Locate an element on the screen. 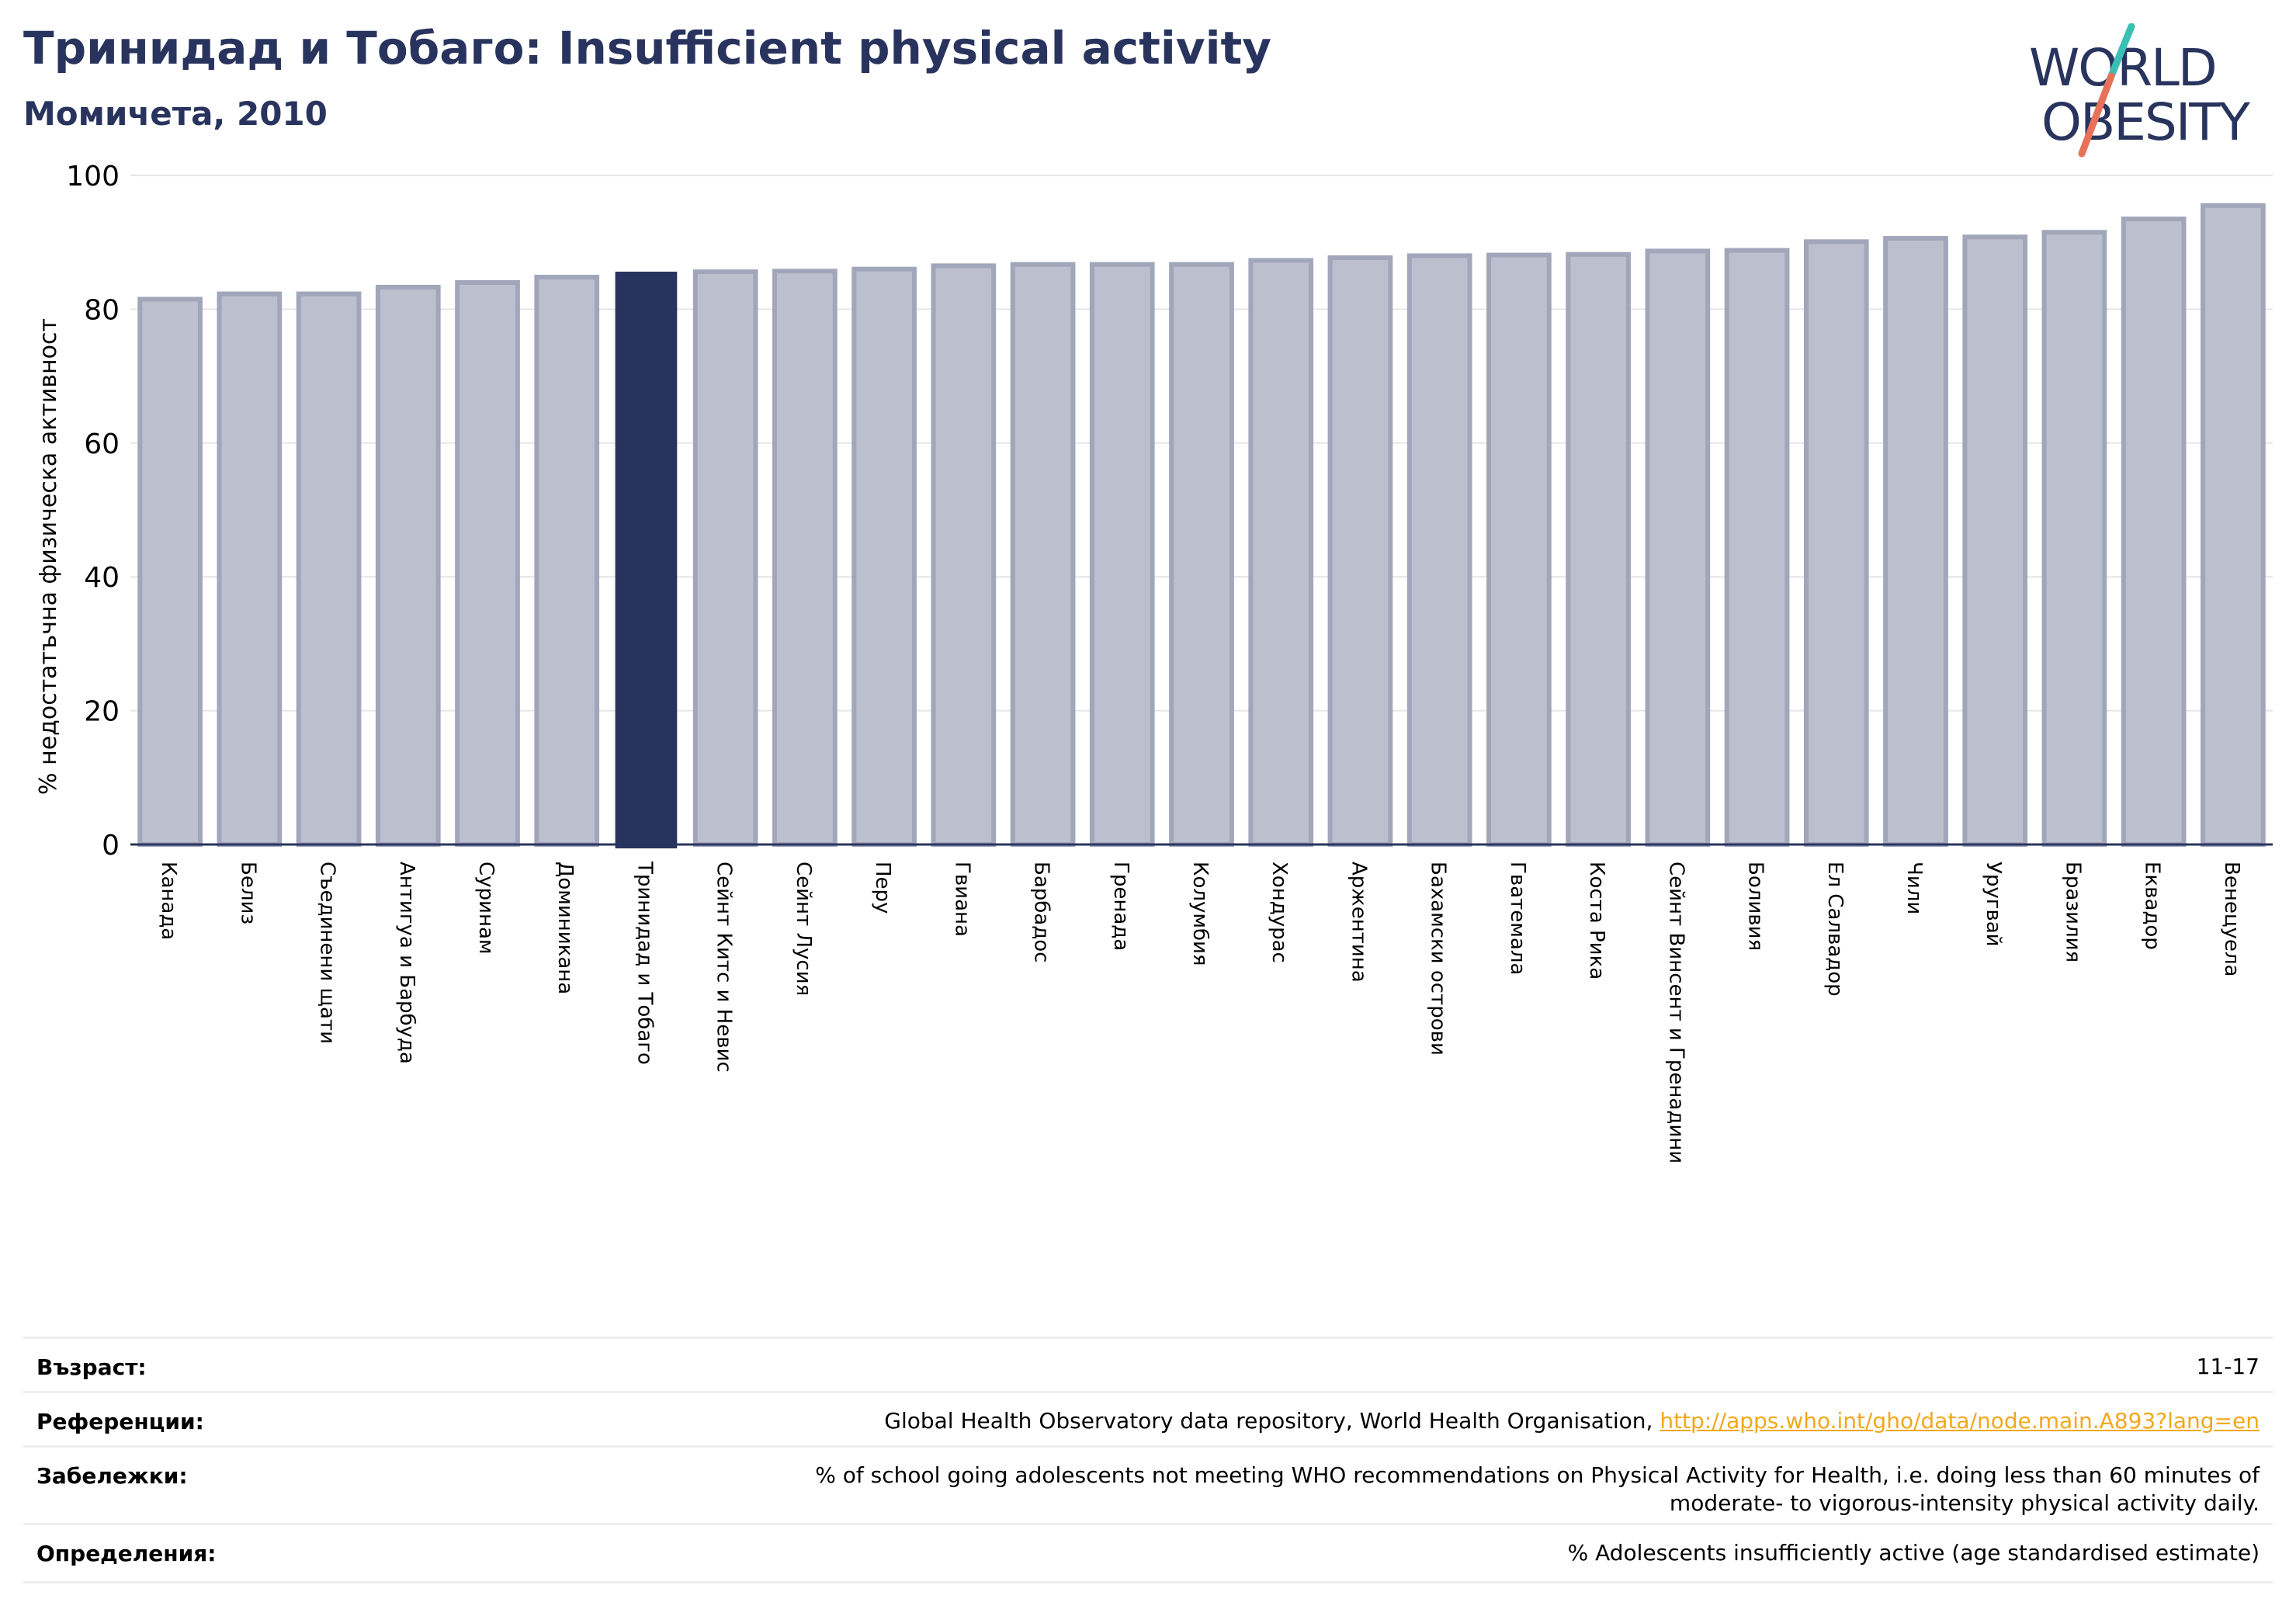  x-tick-label: Суринам is located at coordinates (486, 908).